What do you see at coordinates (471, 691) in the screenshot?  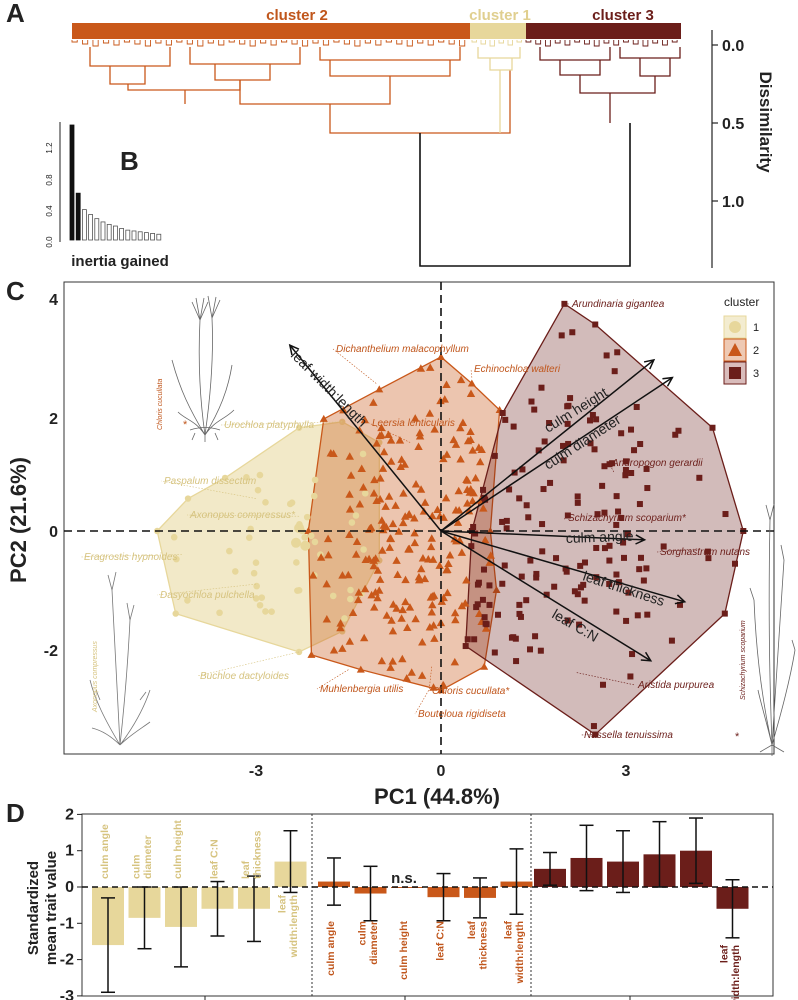 I see `species-label: Chloris cucullata*` at bounding box center [471, 691].